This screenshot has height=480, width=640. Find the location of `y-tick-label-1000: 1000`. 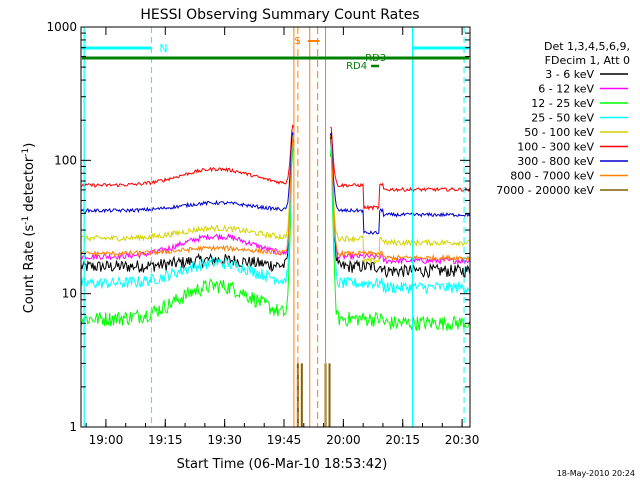

y-tick-label-1000: 1000 is located at coordinates (61, 27).